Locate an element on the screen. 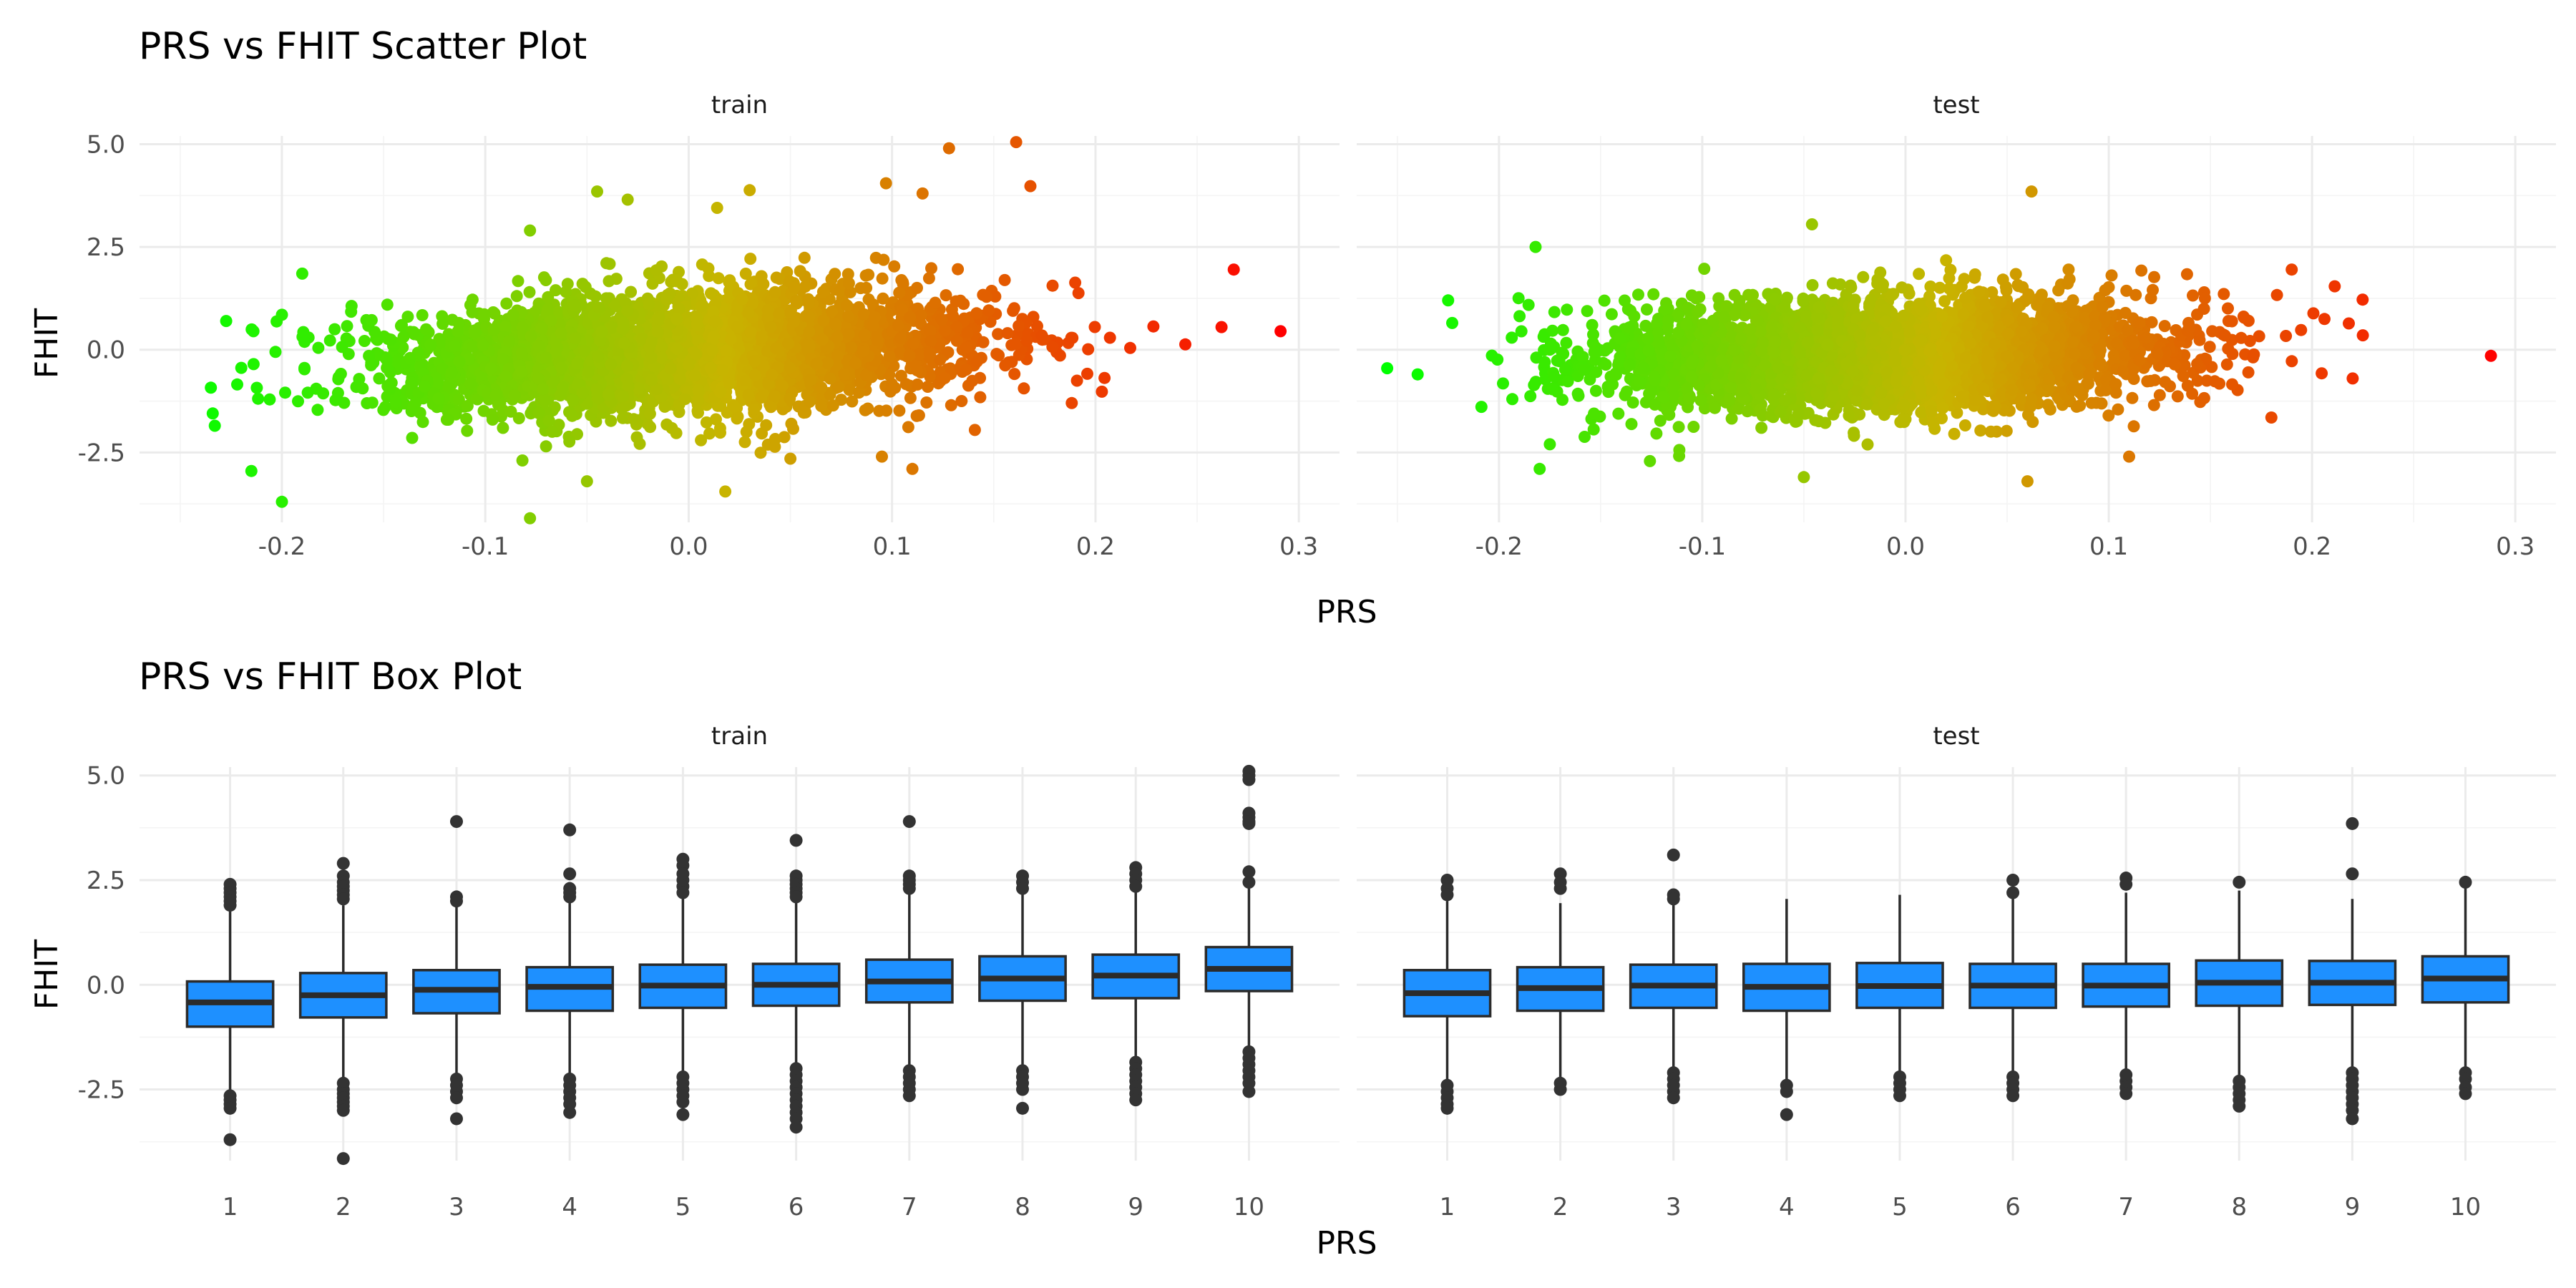 The height and width of the screenshot is (1288, 2576). facet-label-test: test is located at coordinates (1956, 105).